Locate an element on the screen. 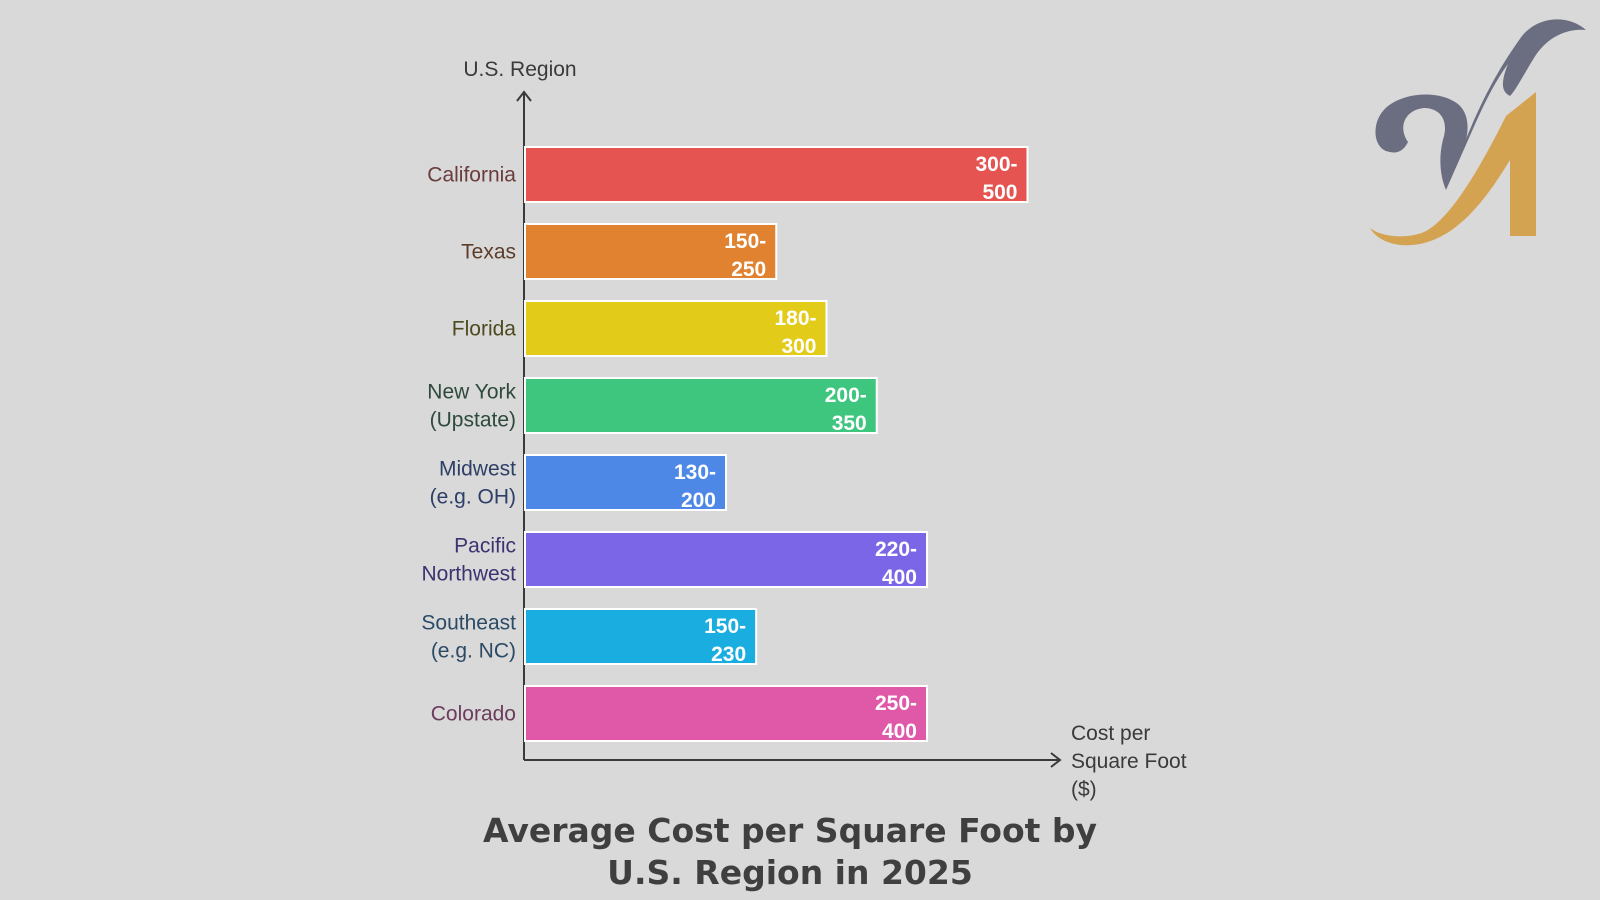  category-label: Colorado is located at coordinates (473, 714).